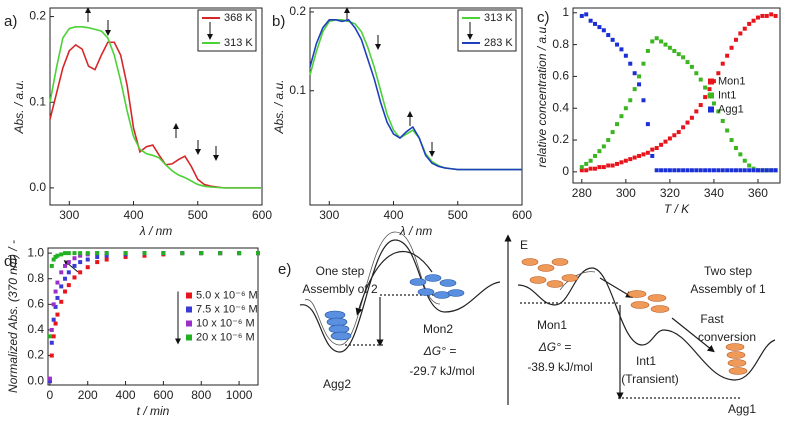 The image size is (793, 421). What do you see at coordinates (88, 395) in the screenshot?
I see `x-tick-label: 200` at bounding box center [88, 395].